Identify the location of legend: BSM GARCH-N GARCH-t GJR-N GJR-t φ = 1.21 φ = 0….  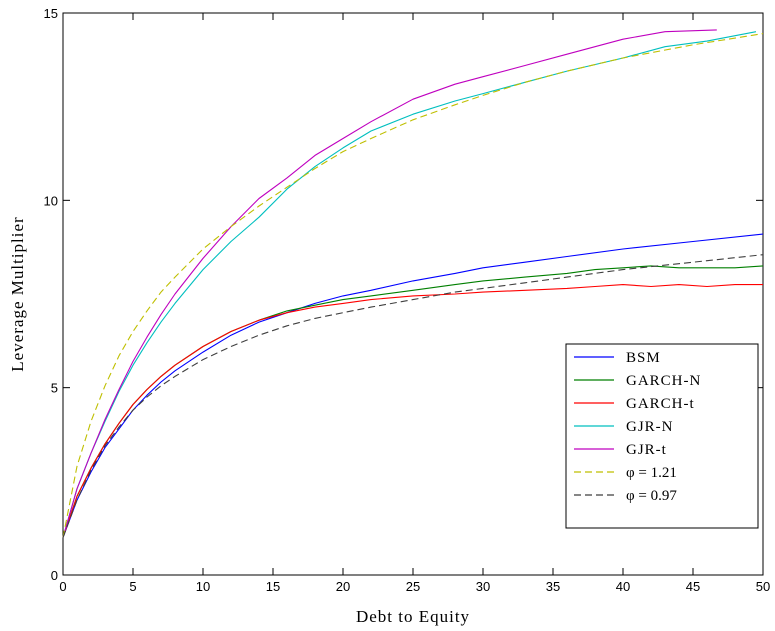
(662, 436).